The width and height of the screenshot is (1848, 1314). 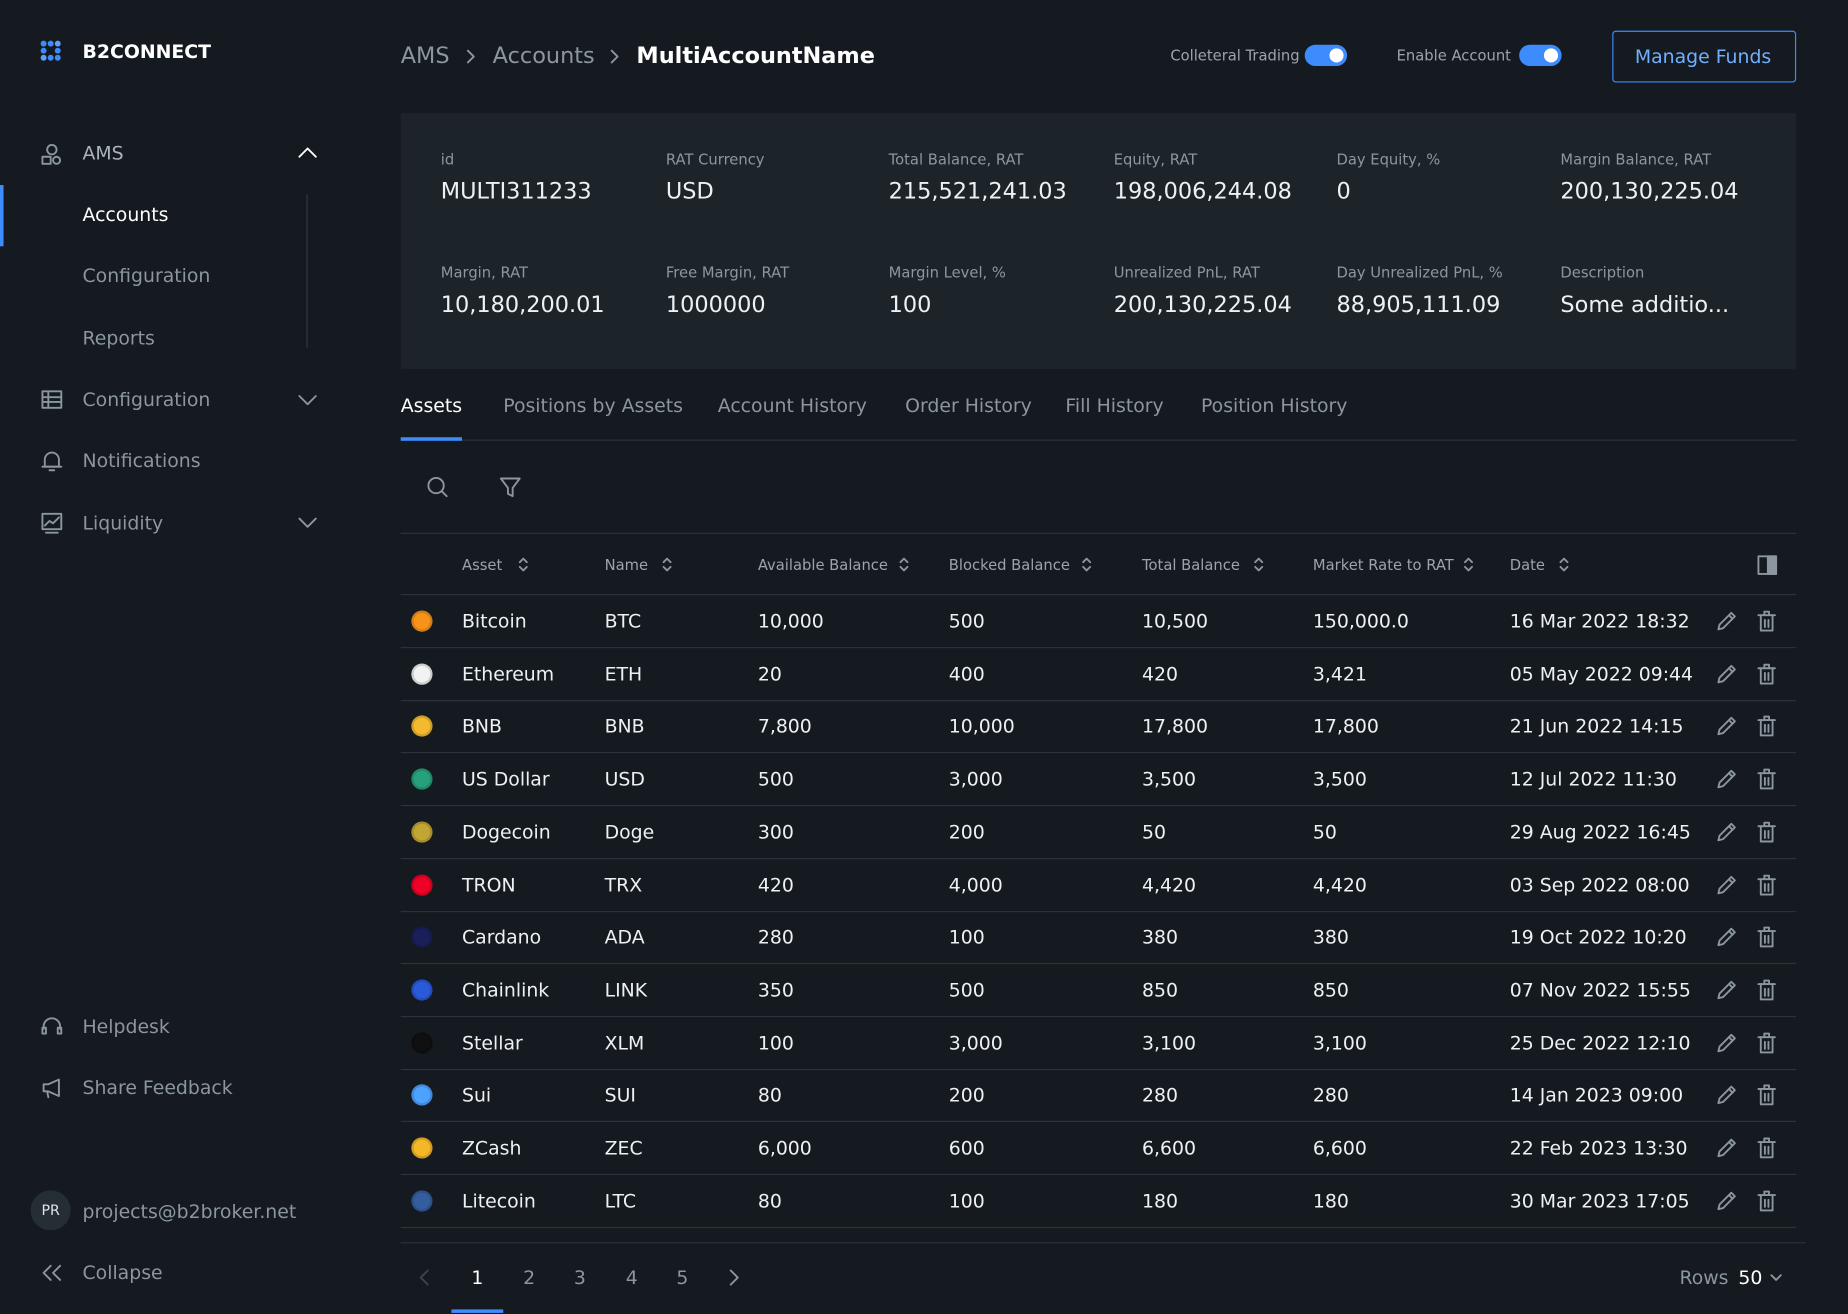 I want to click on page-number: 3, so click(x=580, y=1277).